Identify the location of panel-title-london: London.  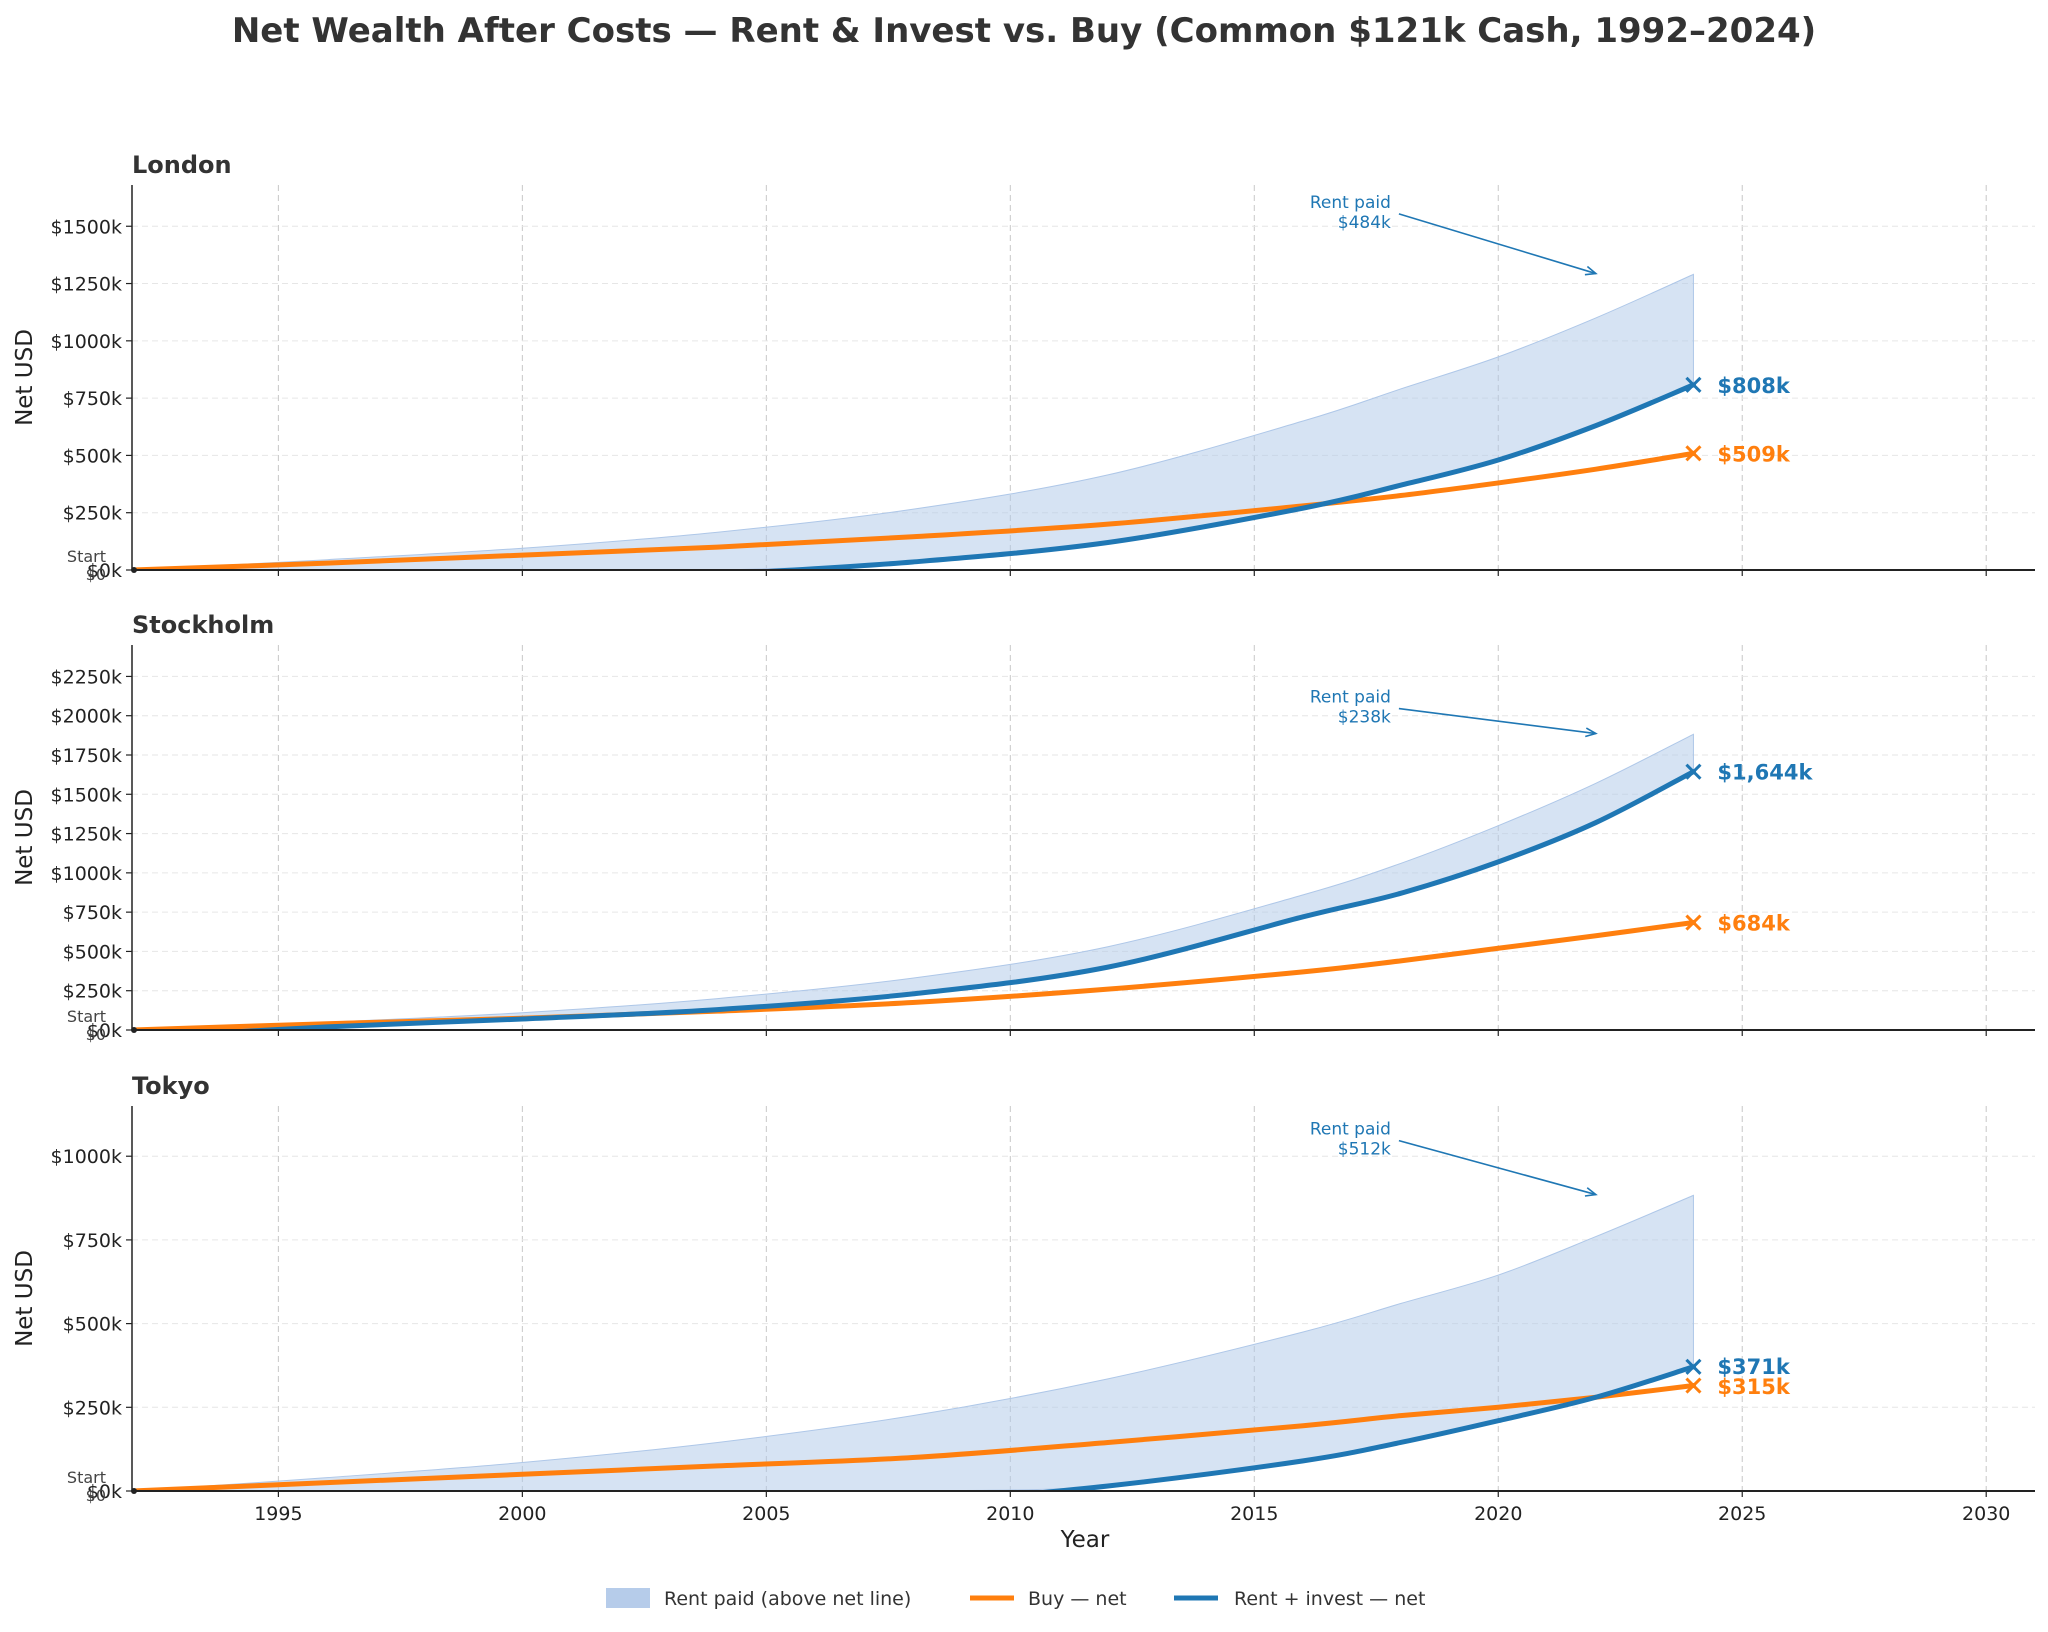
(182, 165).